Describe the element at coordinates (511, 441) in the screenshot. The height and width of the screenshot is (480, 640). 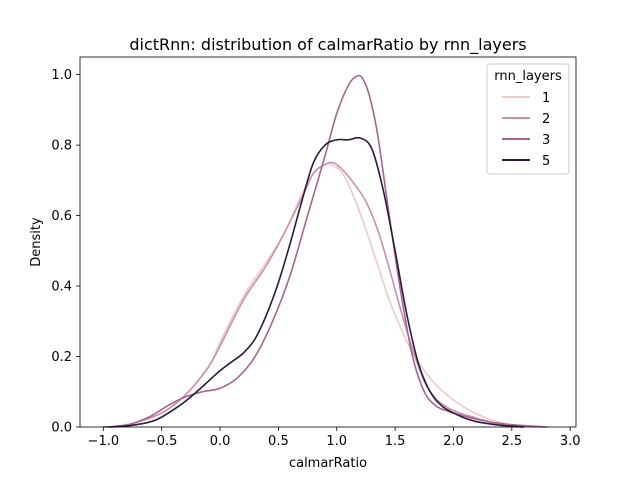
I see `x-tick-label: 2.5` at that location.